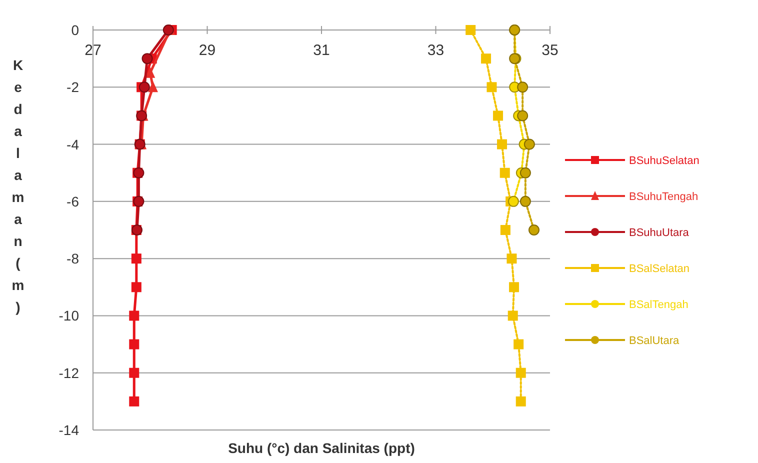  Describe the element at coordinates (659, 269) in the screenshot. I see `text: BSalSelatan` at that location.